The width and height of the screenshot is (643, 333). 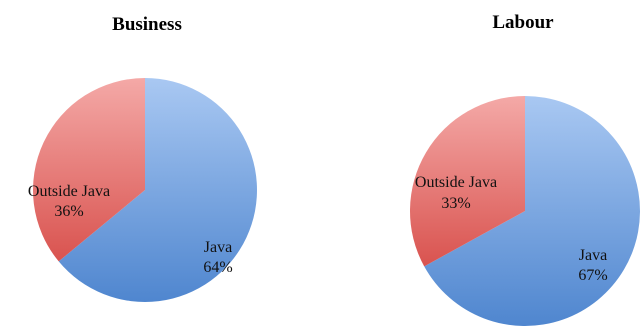 I want to click on slice-label-outside-java-value: 33%, so click(x=455, y=203).